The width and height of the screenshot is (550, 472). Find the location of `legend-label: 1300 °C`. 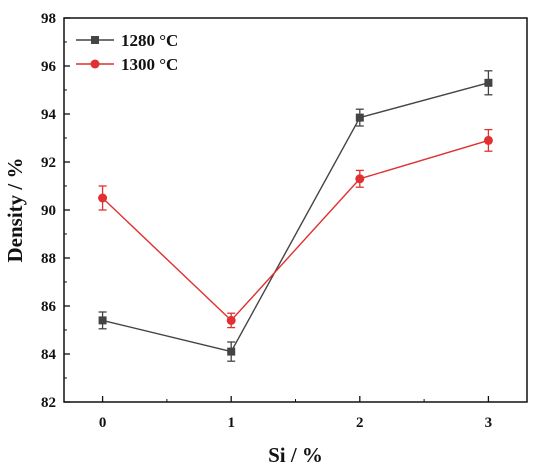

legend-label: 1300 °C is located at coordinates (149, 64).